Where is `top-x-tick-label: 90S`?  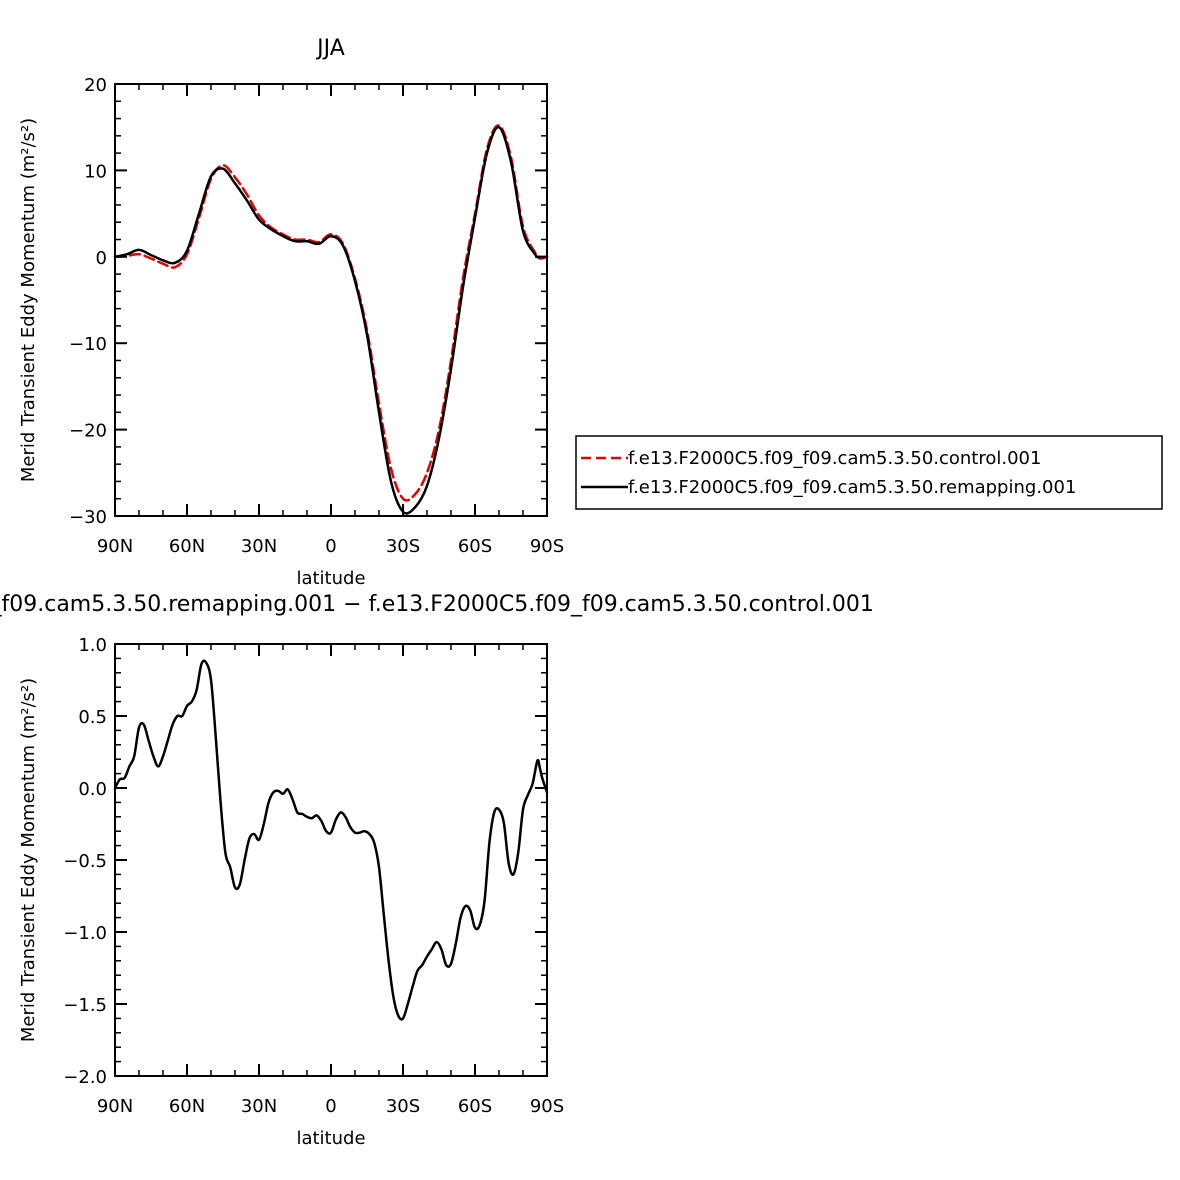
top-x-tick-label: 90S is located at coordinates (547, 546).